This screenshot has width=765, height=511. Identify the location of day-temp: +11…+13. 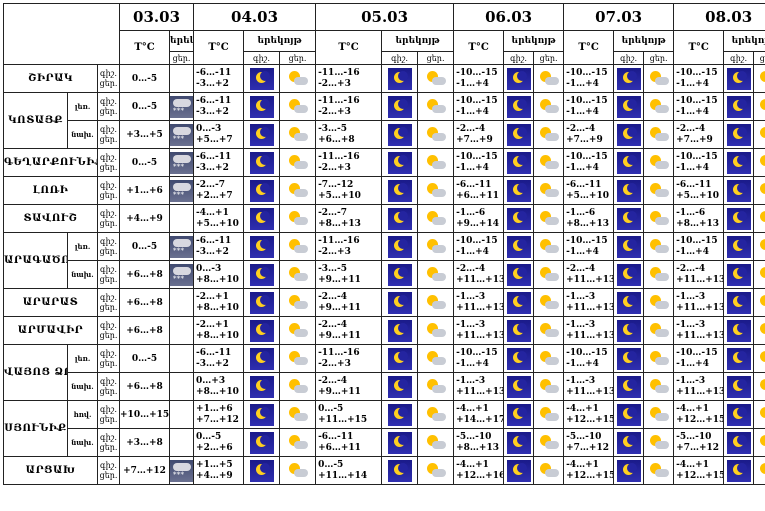
(480, 307).